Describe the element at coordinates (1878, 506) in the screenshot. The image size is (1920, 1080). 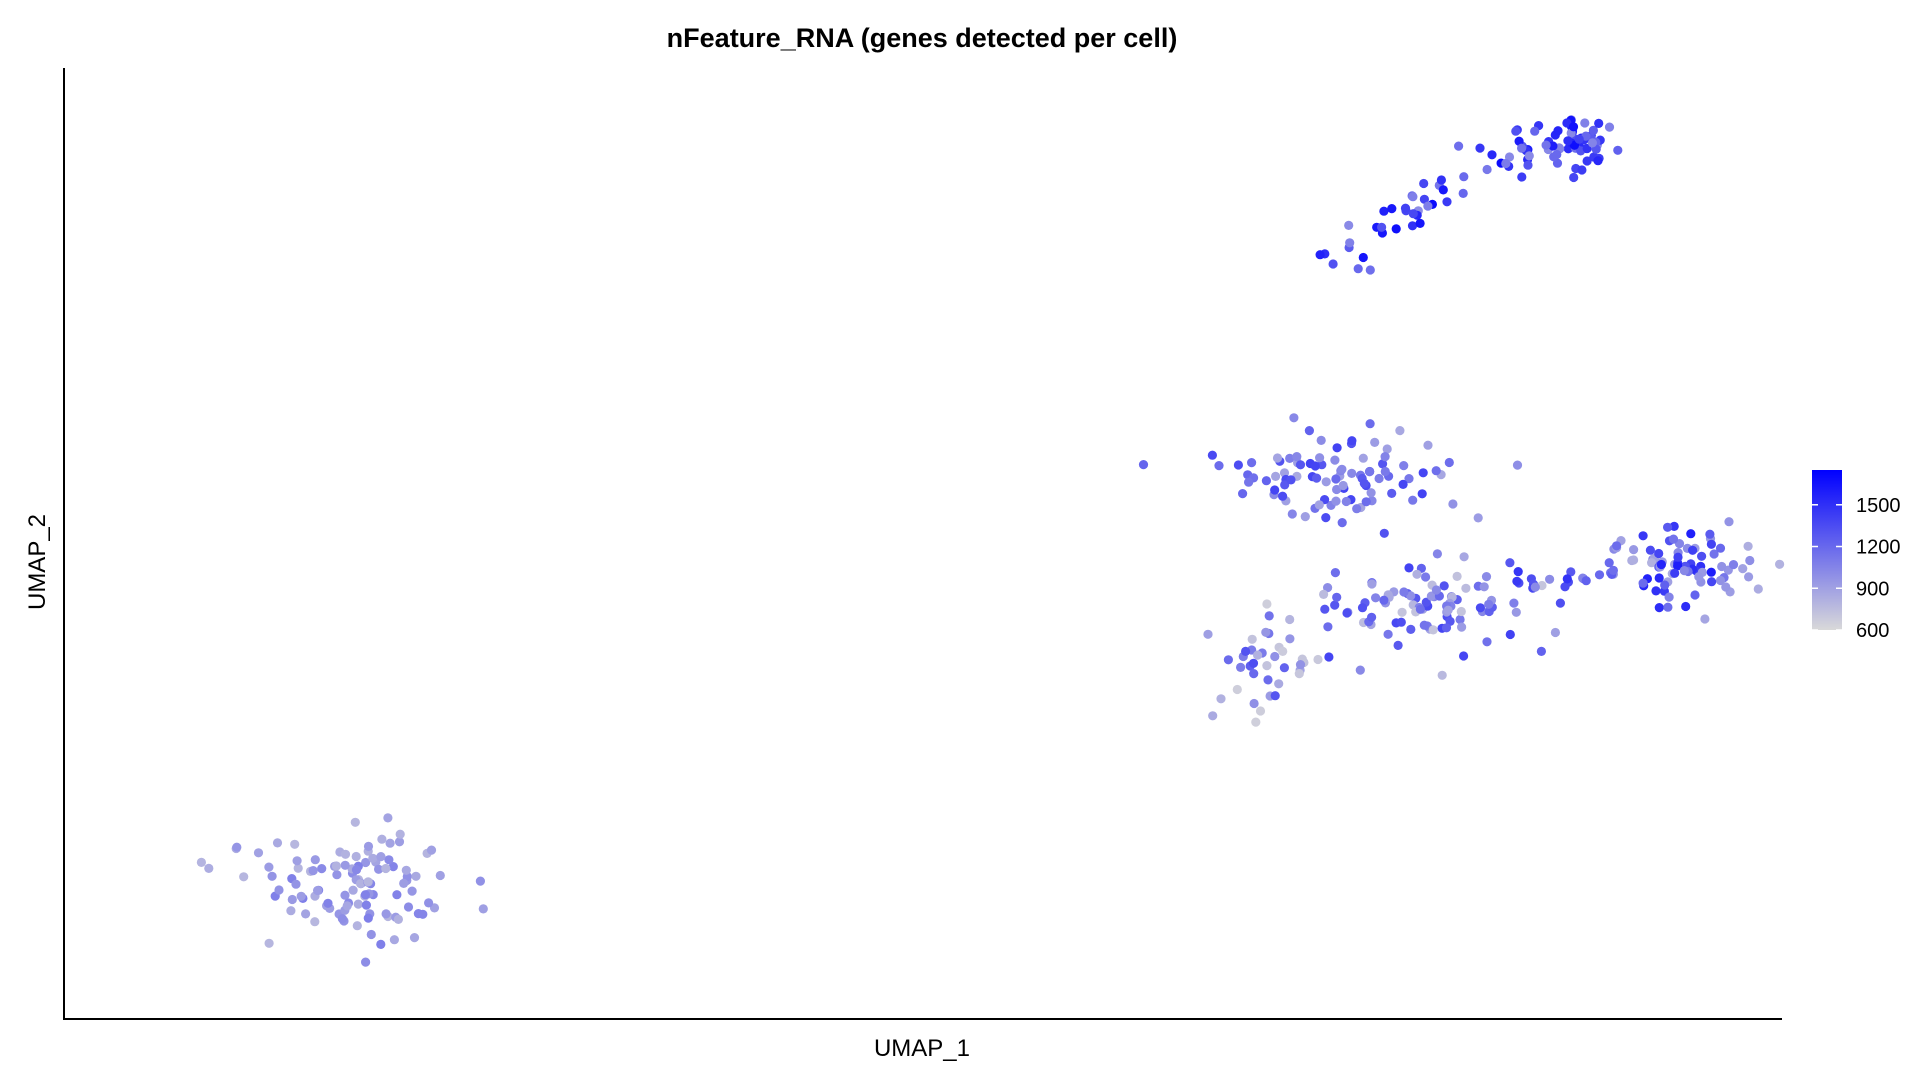
I see `legend-tick-label: 1500` at that location.